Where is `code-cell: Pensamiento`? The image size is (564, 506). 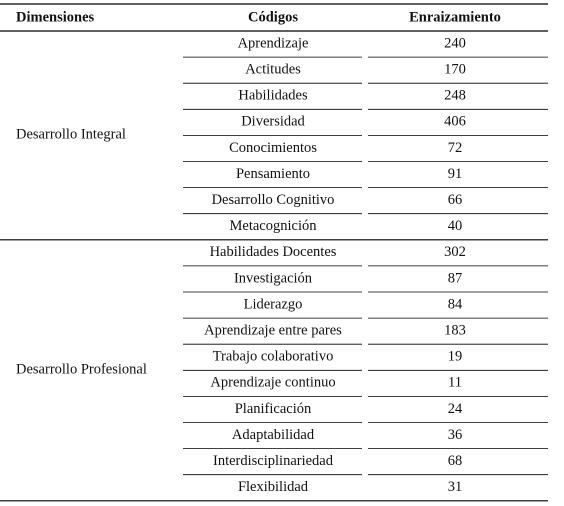
code-cell: Pensamiento is located at coordinates (273, 174).